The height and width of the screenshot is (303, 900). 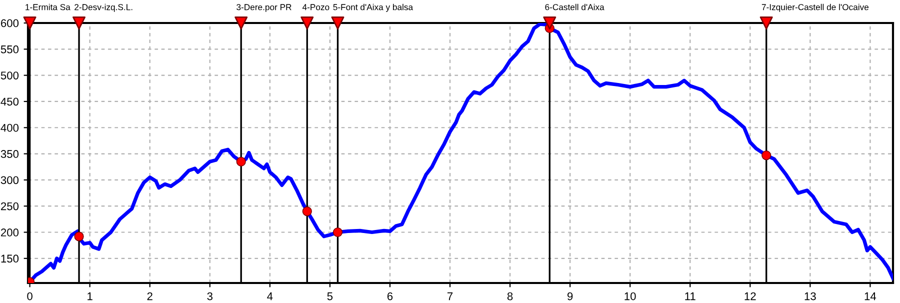 I want to click on ref-line-label: 6-Castell d'Aixa, so click(x=574, y=7).